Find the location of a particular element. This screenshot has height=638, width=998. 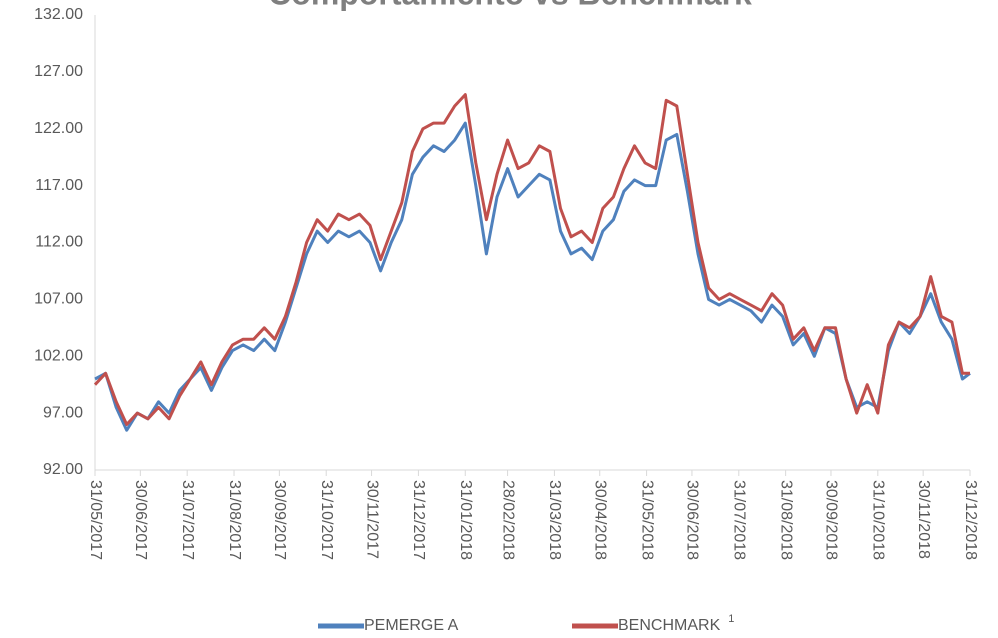

x-tick-label: 31/12/2017 is located at coordinates (418, 520).